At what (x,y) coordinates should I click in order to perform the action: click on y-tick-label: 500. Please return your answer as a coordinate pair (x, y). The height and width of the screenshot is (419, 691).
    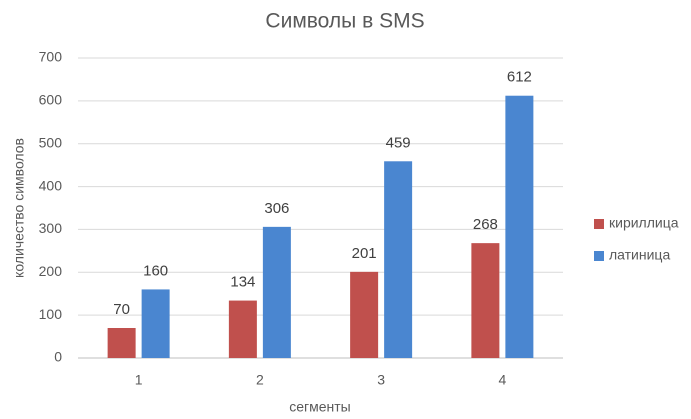
    Looking at the image, I should click on (51, 142).